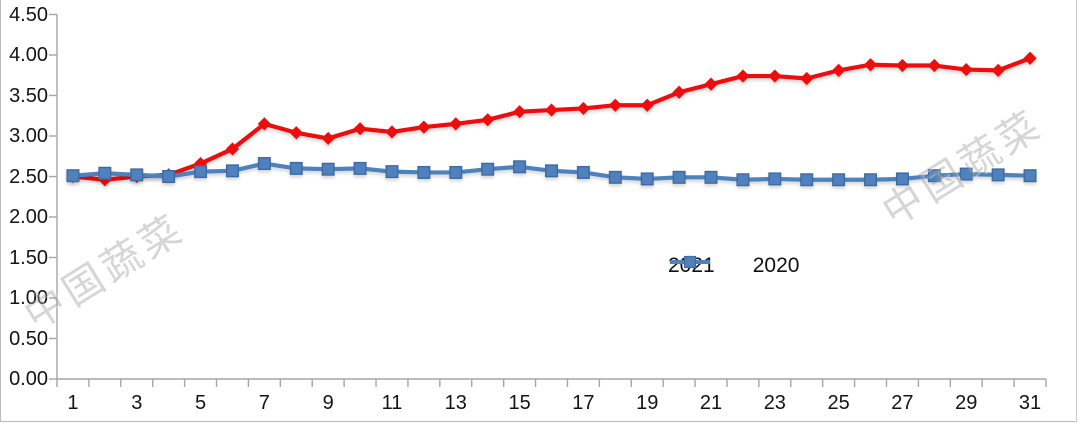 The height and width of the screenshot is (426, 1080). Describe the element at coordinates (28, 14) in the screenshot. I see `y-tick-label: 4.50` at that location.